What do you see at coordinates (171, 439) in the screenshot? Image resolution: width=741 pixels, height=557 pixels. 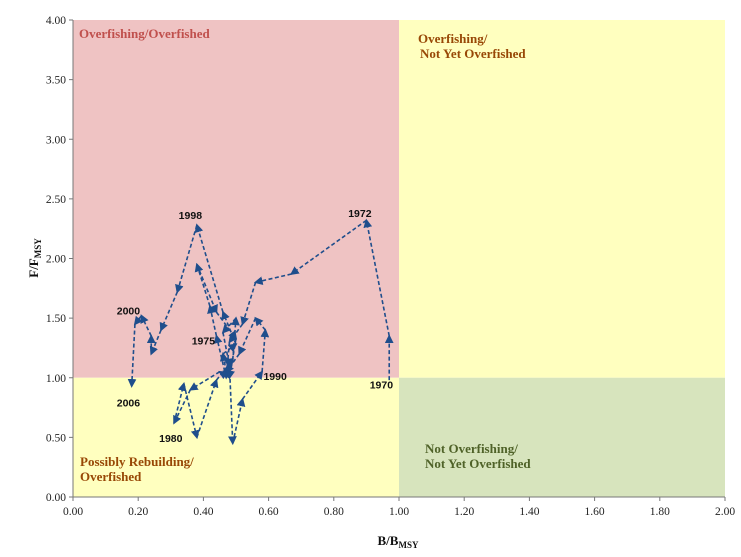 I see `year-label-1980: 1980` at bounding box center [171, 439].